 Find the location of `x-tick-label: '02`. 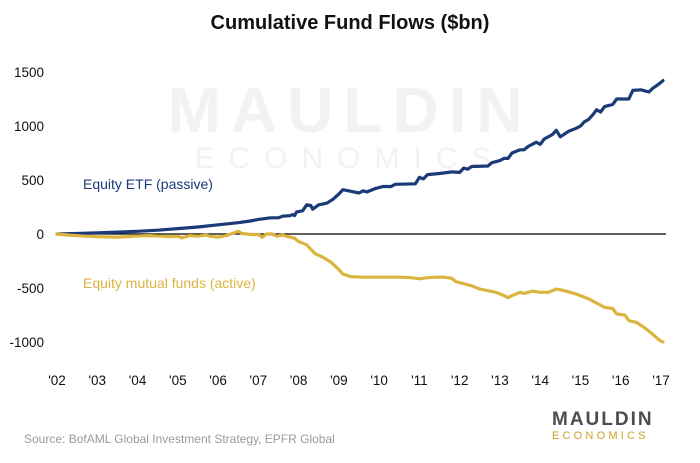

x-tick-label: '02 is located at coordinates (57, 380).